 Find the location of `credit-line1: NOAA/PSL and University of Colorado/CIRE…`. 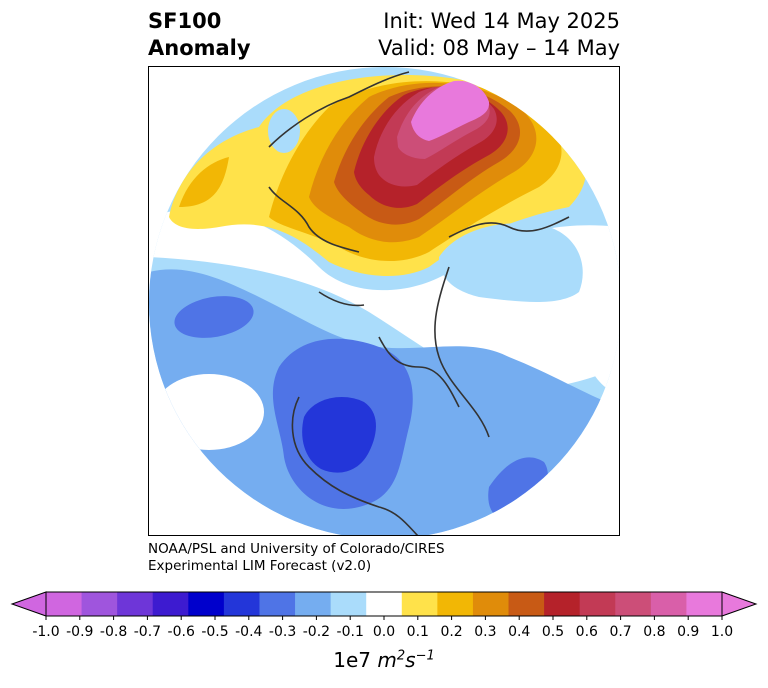

credit-line1: NOAA/PSL and University of Colorado/CIRE… is located at coordinates (296, 549).